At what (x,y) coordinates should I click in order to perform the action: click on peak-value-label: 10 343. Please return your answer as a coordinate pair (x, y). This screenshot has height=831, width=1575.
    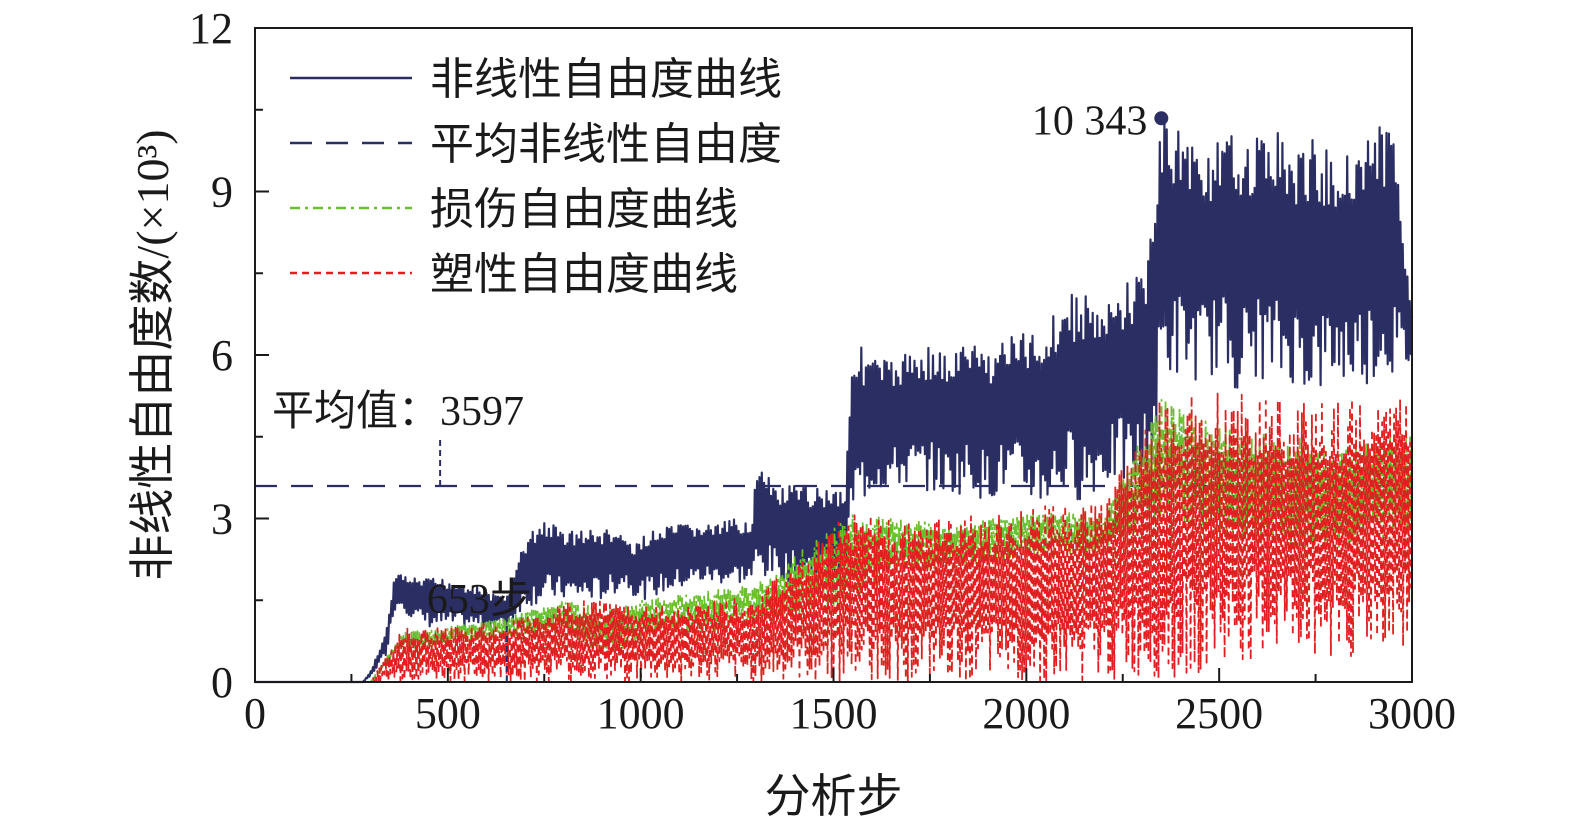
    Looking at the image, I should click on (1090, 121).